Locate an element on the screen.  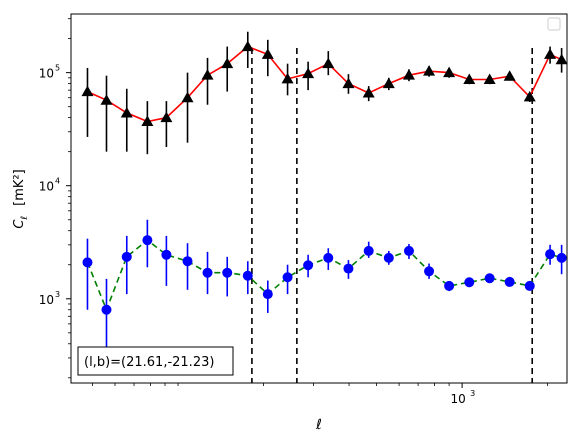
y-tick-label-exp-2: 4 is located at coordinates (57, 181).